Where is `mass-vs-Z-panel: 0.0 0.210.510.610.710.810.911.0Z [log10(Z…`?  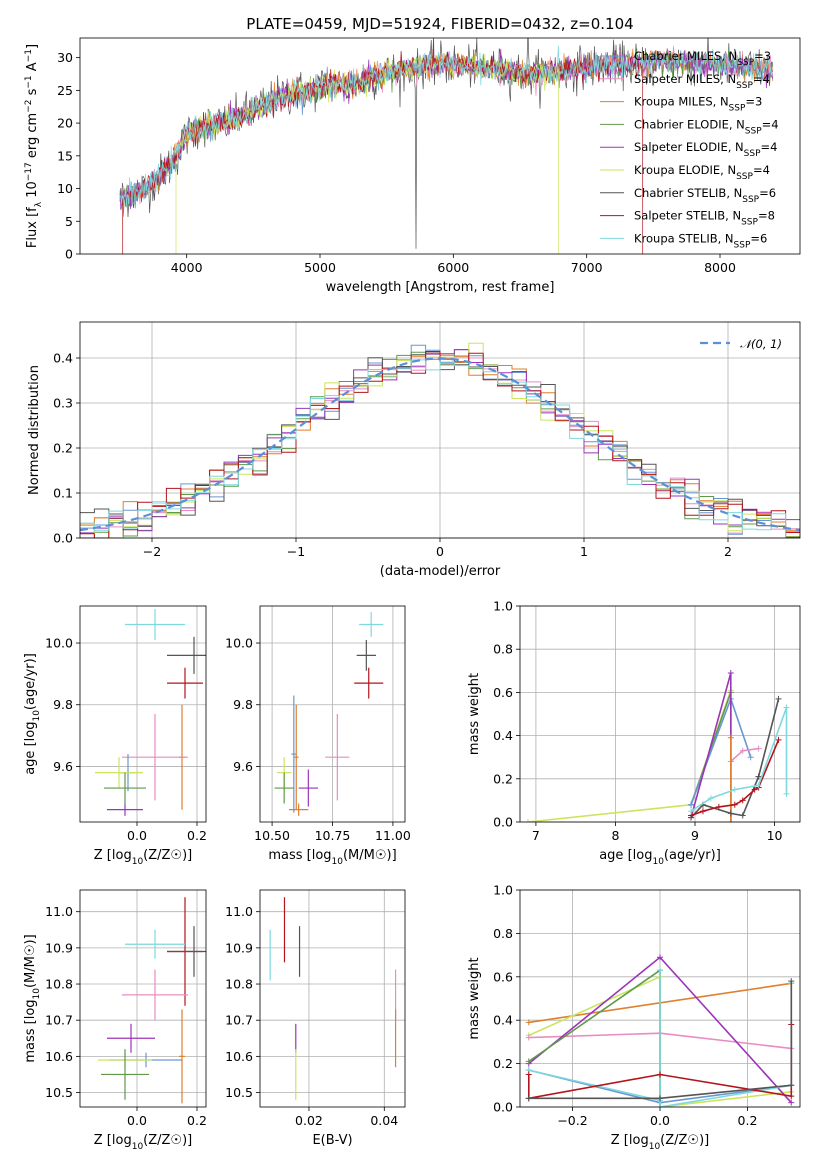 mass-vs-Z-panel: 0.0 0.210.510.610.710.810.911.0Z [log10(Z… is located at coordinates (115, 1020).